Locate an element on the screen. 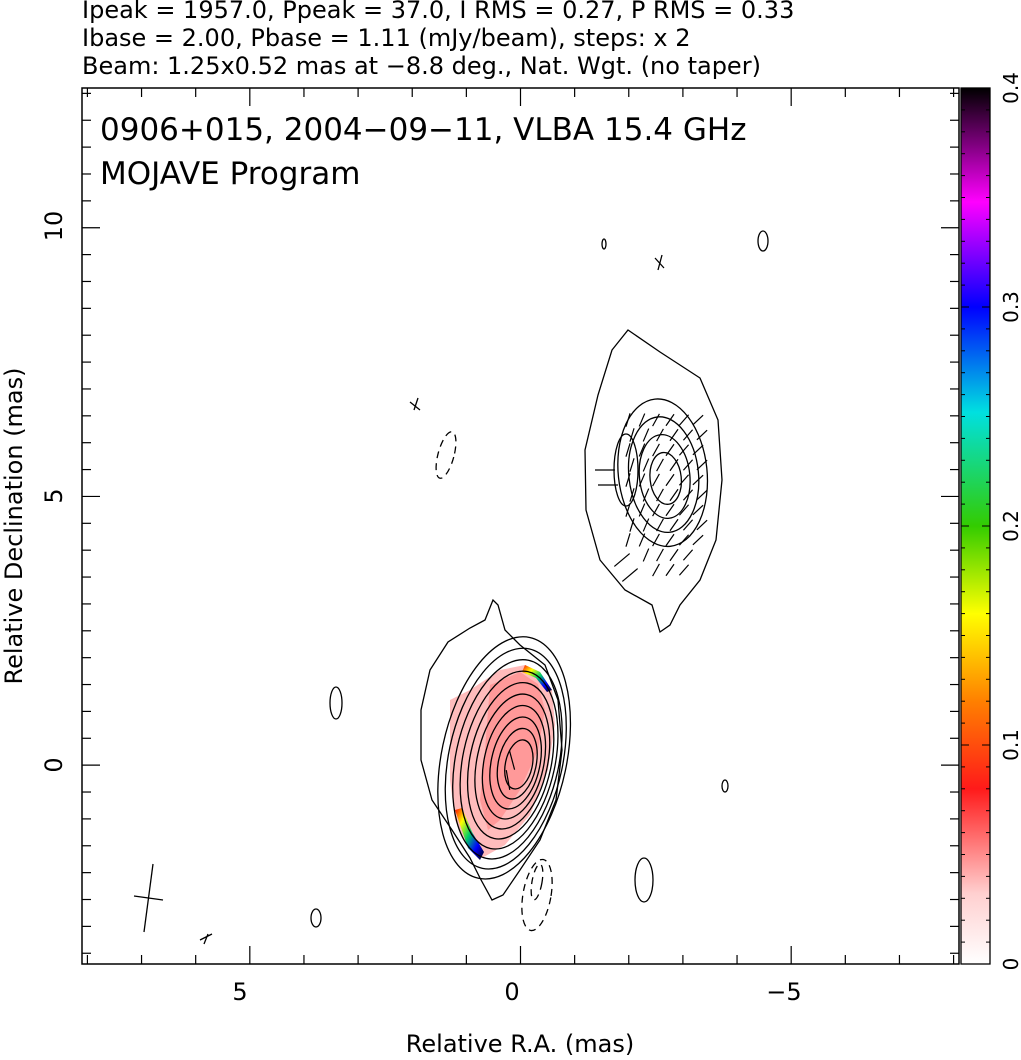 This screenshot has height=1060, width=1021. polarization-vectors is located at coordinates (606, 601).